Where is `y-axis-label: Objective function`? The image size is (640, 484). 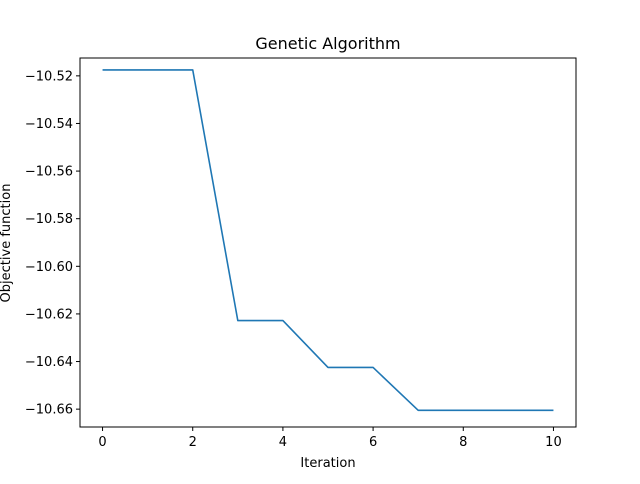 y-axis-label: Objective function is located at coordinates (7, 243).